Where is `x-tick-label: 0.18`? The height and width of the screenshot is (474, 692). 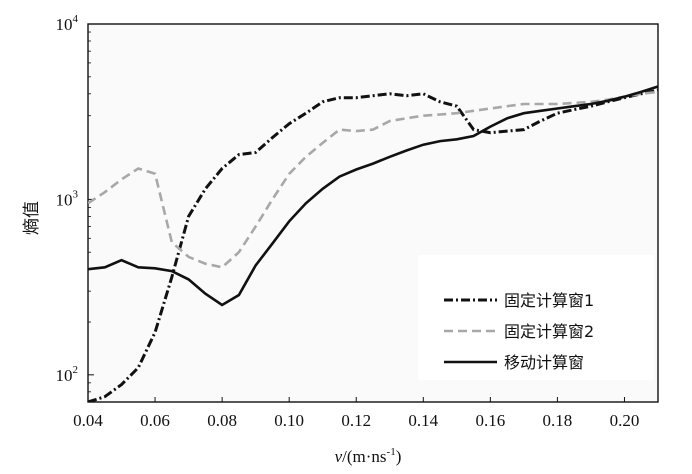
x-tick-label: 0.18 is located at coordinates (558, 420).